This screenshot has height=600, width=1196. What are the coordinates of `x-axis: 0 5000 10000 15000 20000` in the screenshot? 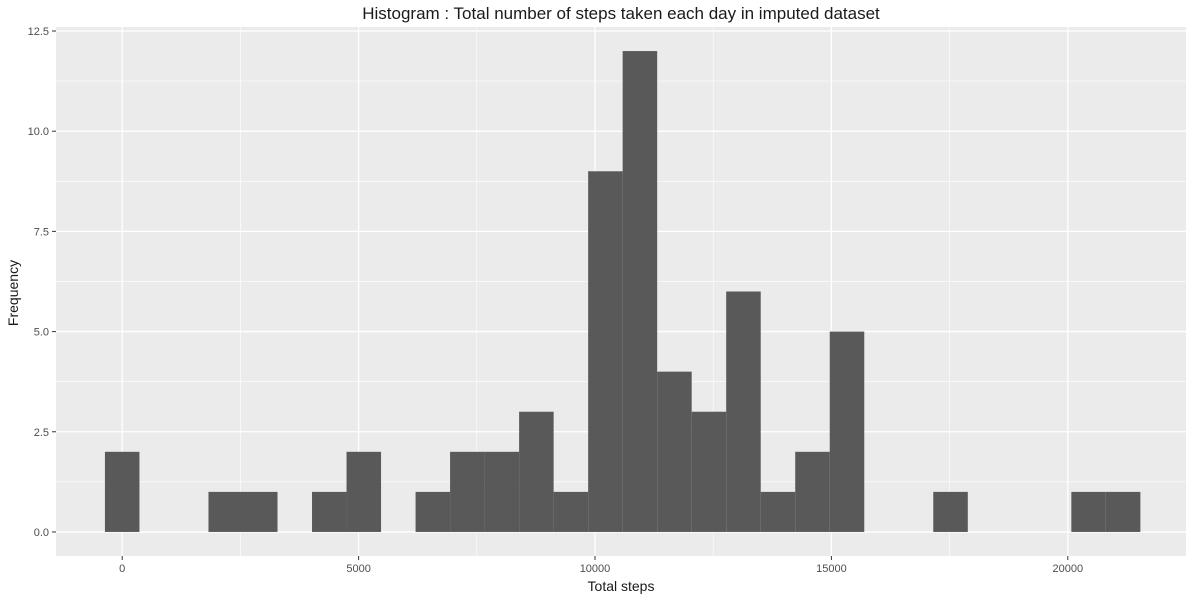 It's located at (601, 565).